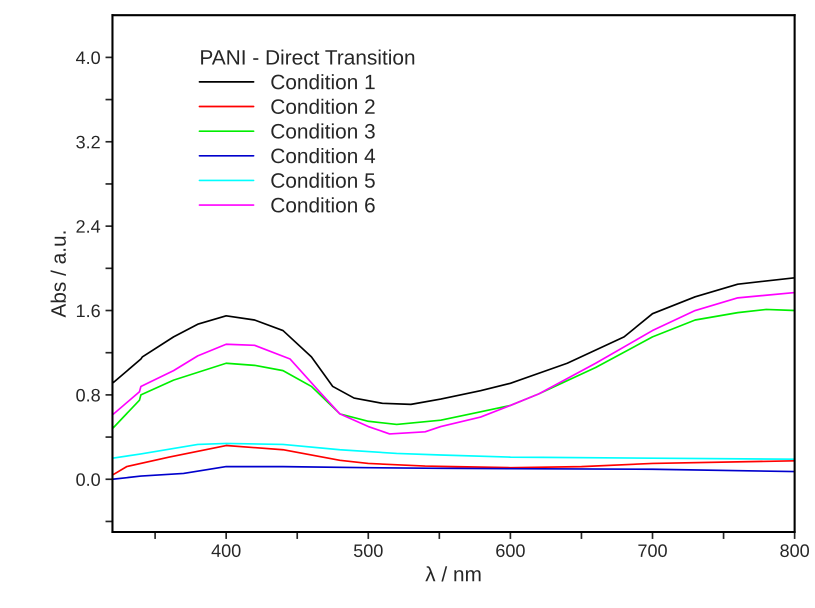 This screenshot has width=815, height=608. What do you see at coordinates (794, 551) in the screenshot?
I see `x-tick-label: 800` at bounding box center [794, 551].